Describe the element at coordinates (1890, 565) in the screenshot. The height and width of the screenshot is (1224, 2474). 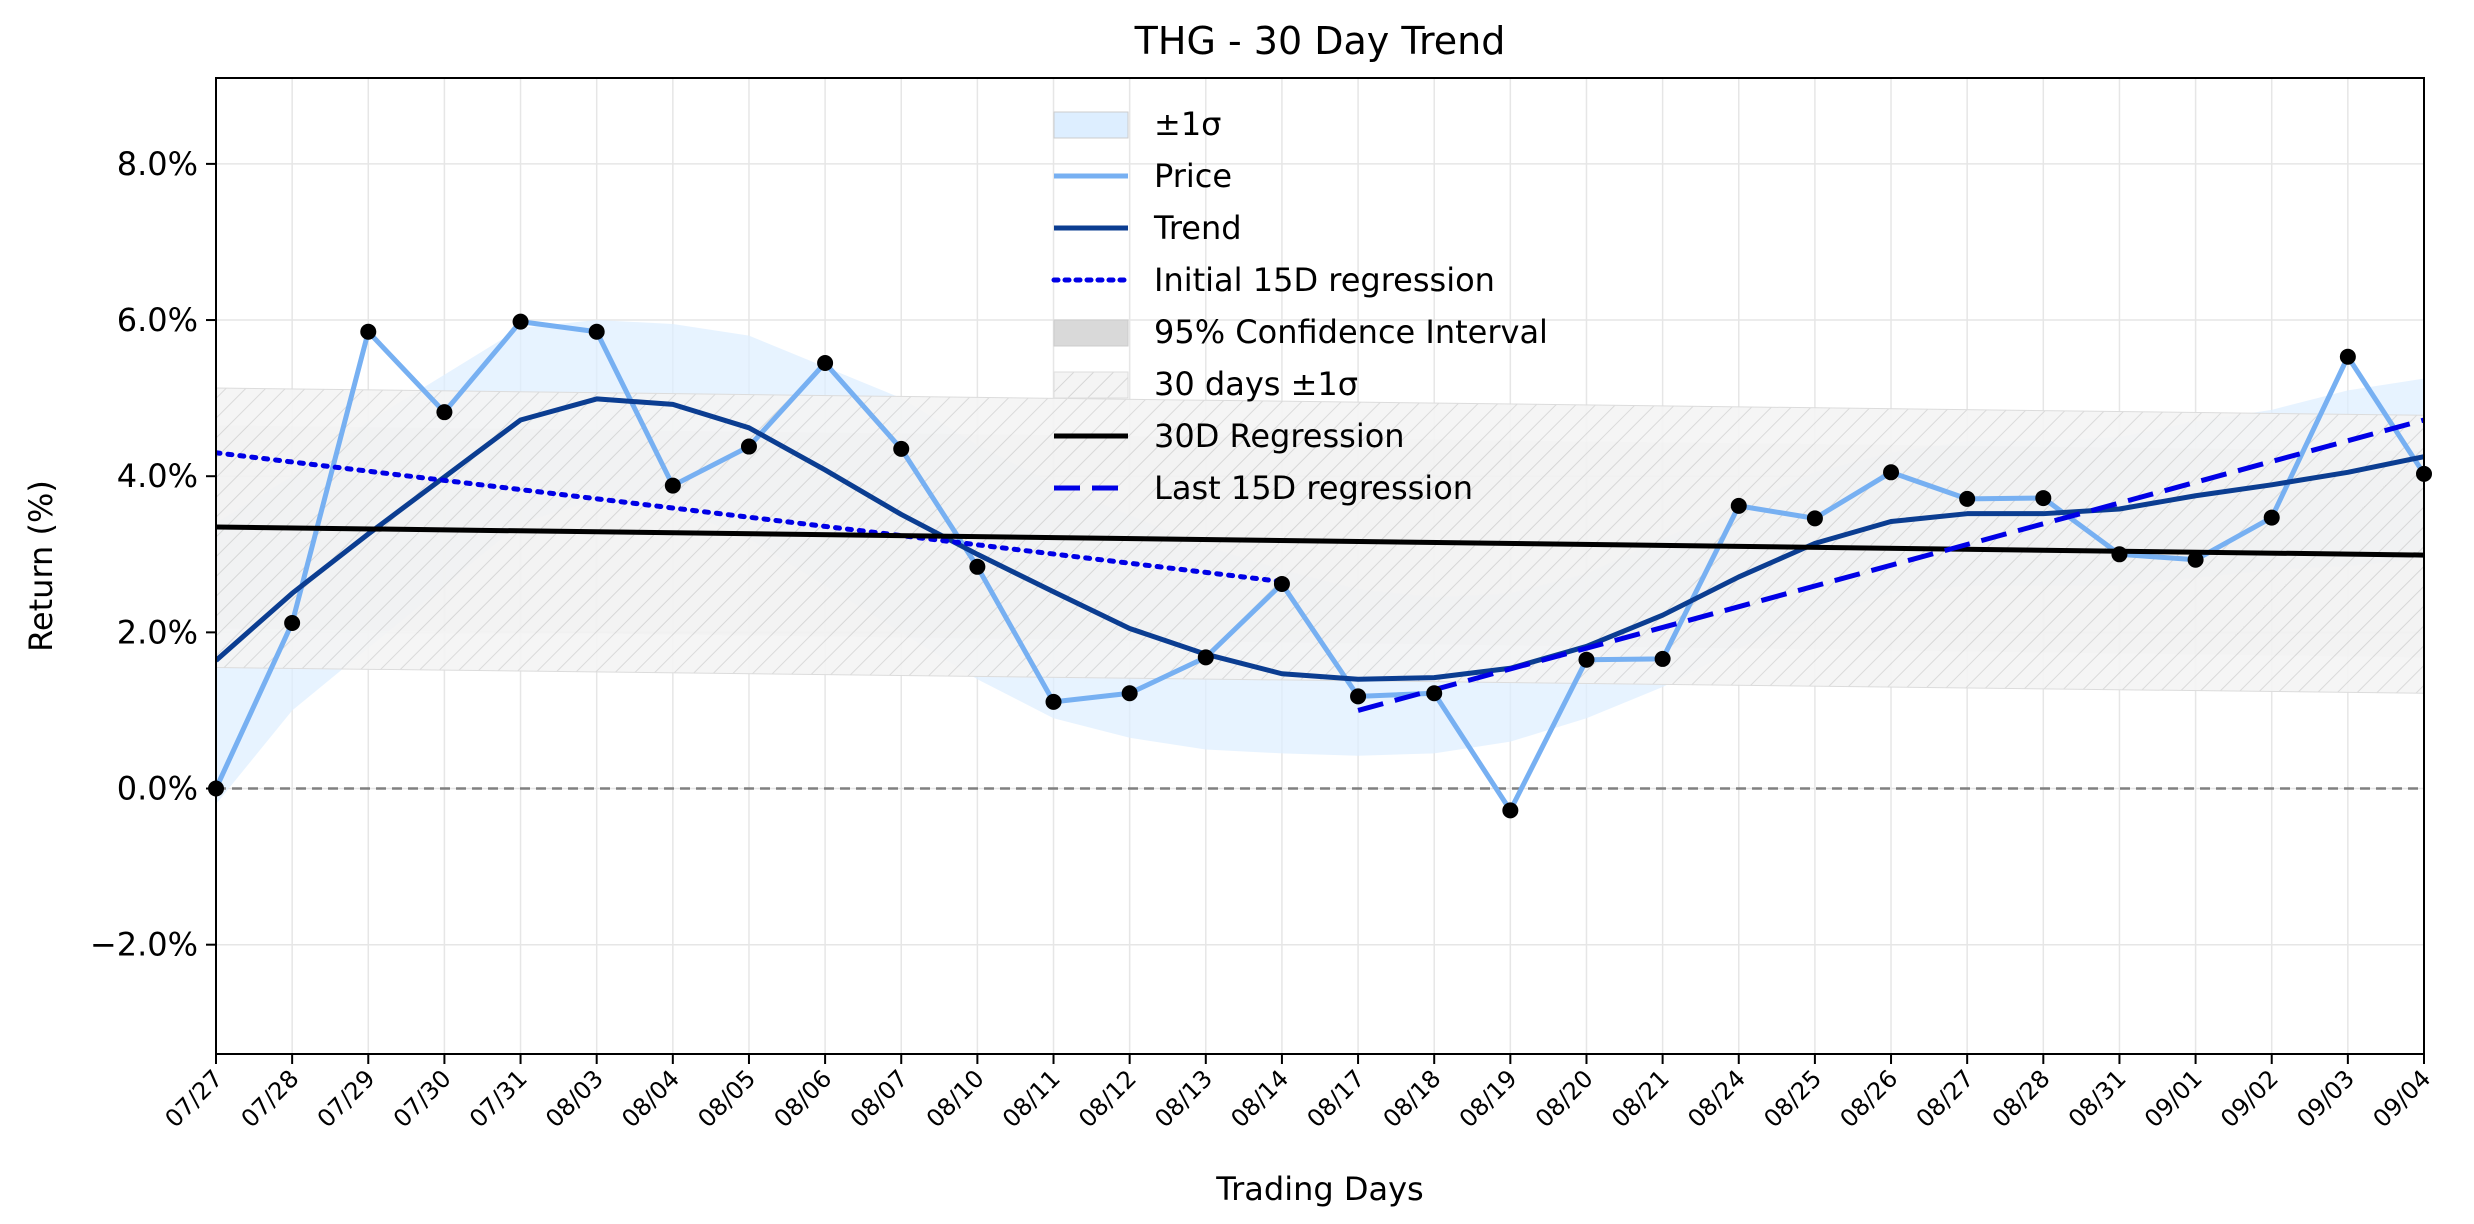
I see `series-last-15d-regression` at that location.